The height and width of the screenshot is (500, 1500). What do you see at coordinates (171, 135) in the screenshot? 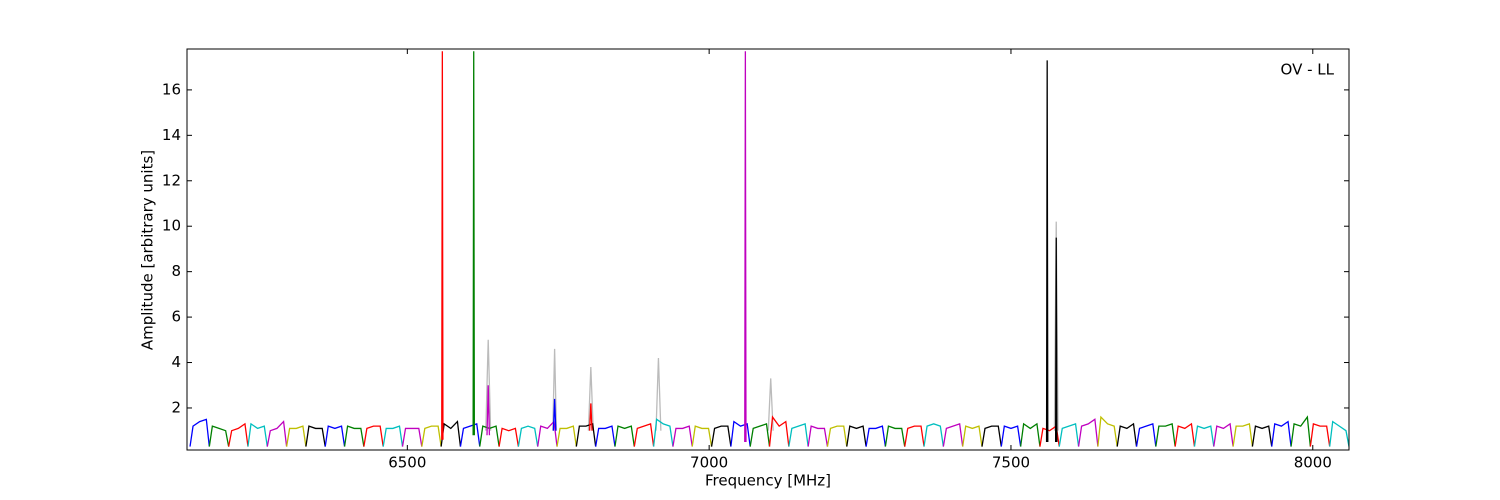
I see `y-tick-label: 14` at bounding box center [171, 135].